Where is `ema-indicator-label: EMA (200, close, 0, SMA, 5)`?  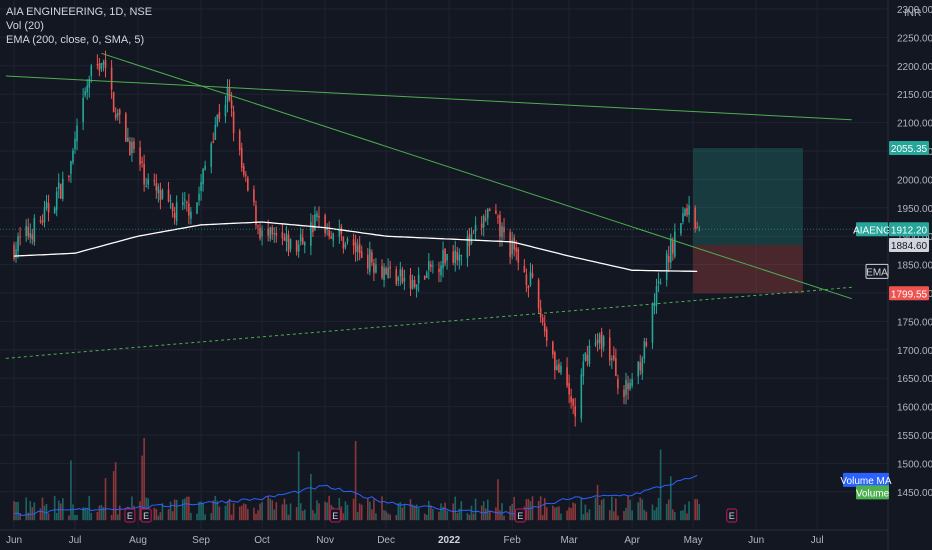
ema-indicator-label: EMA (200, close, 0, SMA, 5) is located at coordinates (75, 40).